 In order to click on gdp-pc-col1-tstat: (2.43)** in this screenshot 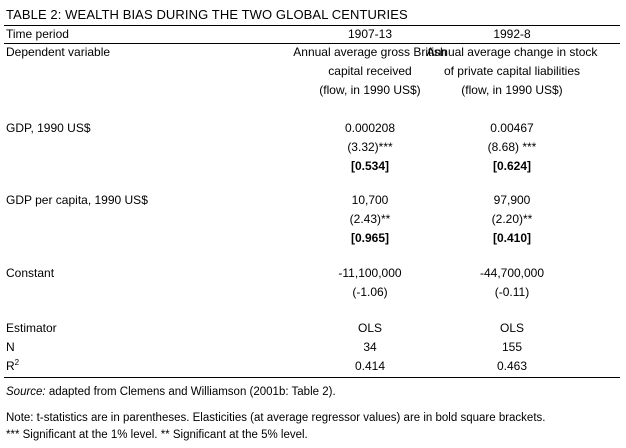, I will do `click(370, 219)`.